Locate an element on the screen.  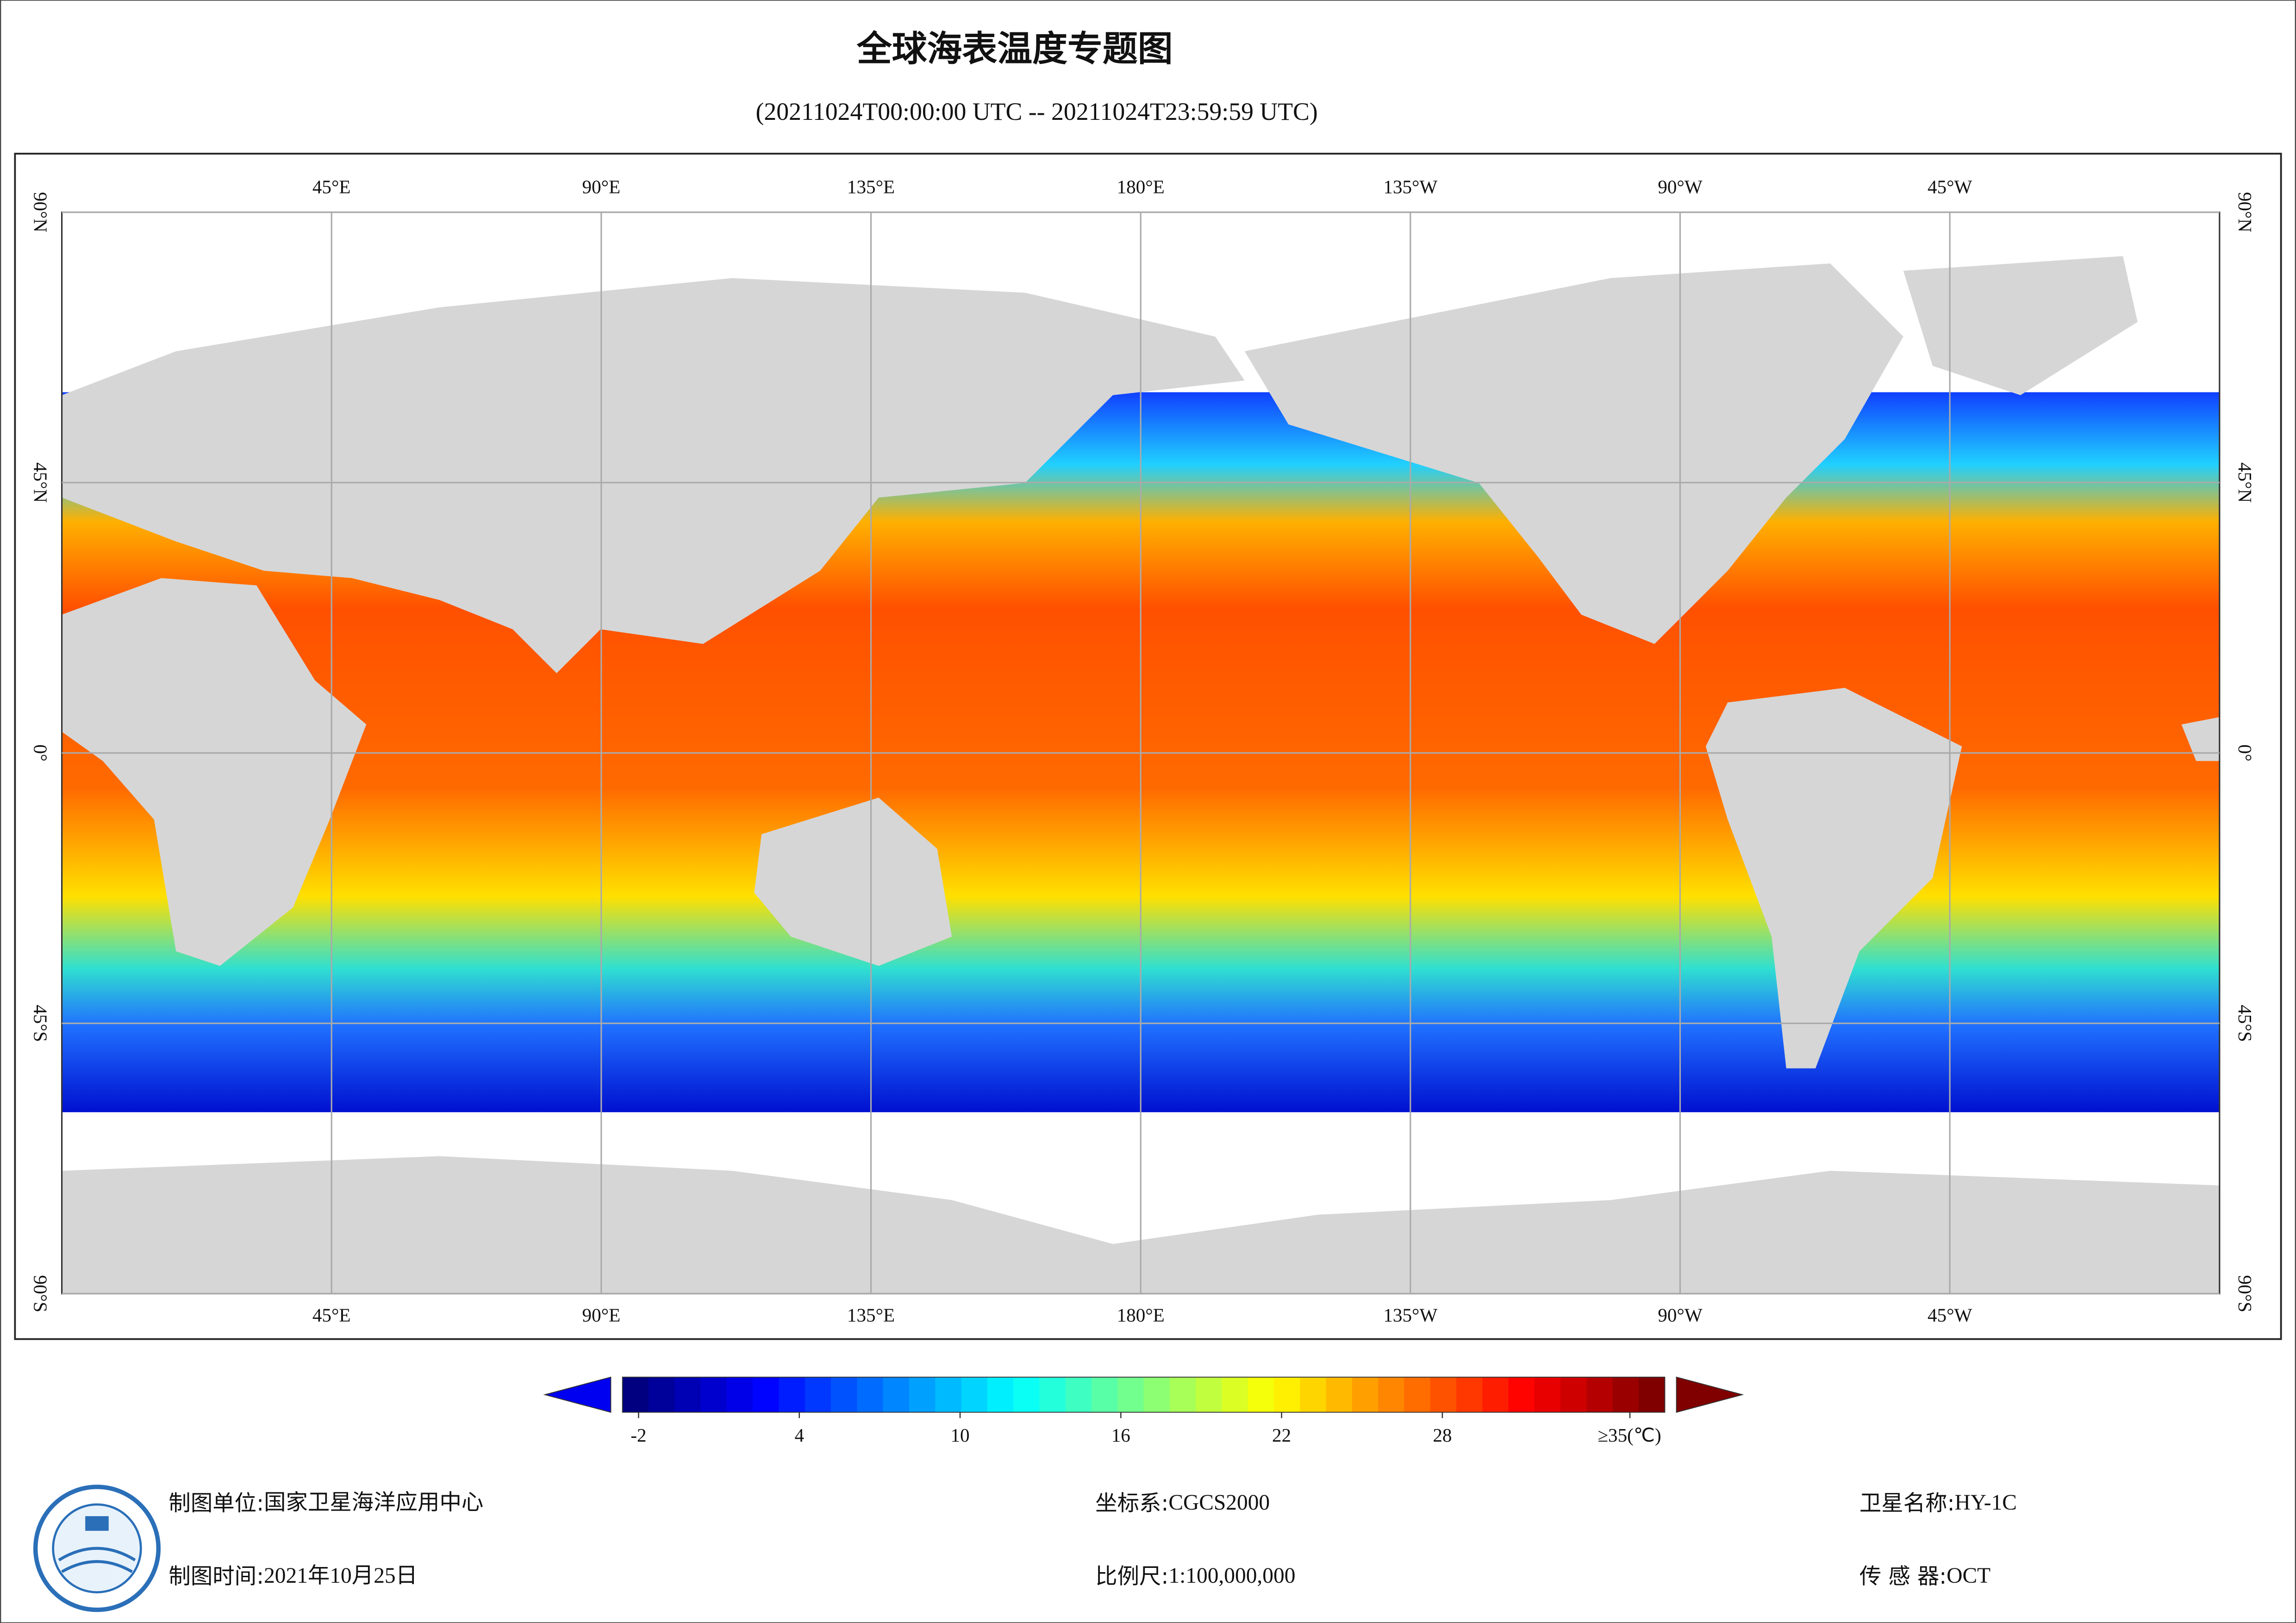
longitude-label: 135°W is located at coordinates (1410, 186).